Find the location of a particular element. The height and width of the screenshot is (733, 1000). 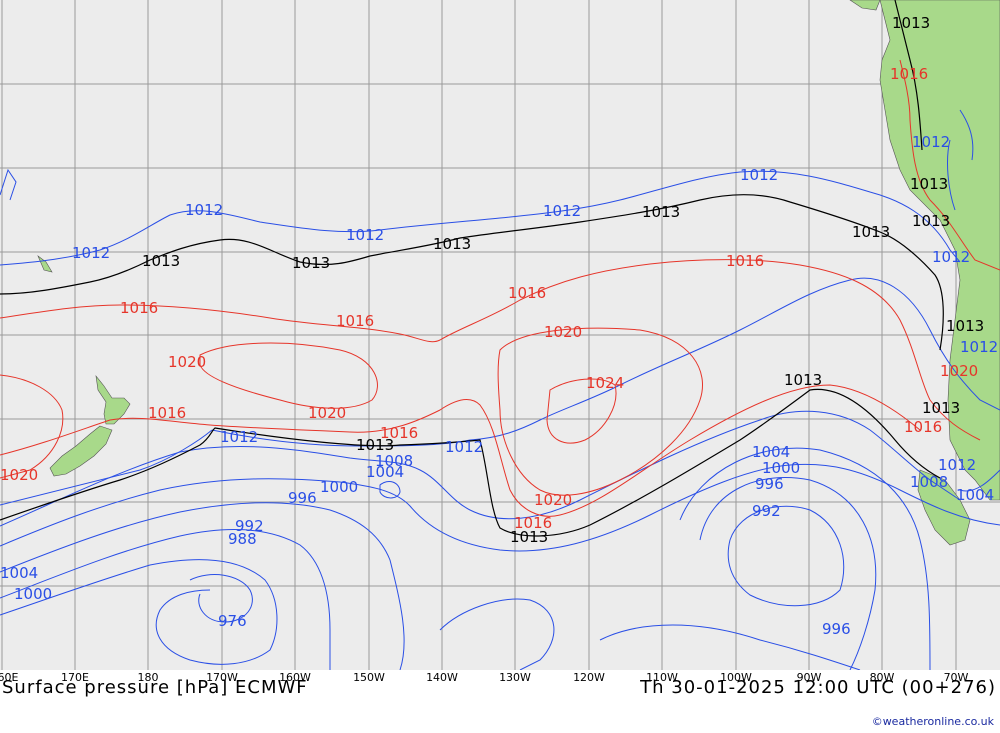

longitude-label: 90W is located at coordinates (809, 677).